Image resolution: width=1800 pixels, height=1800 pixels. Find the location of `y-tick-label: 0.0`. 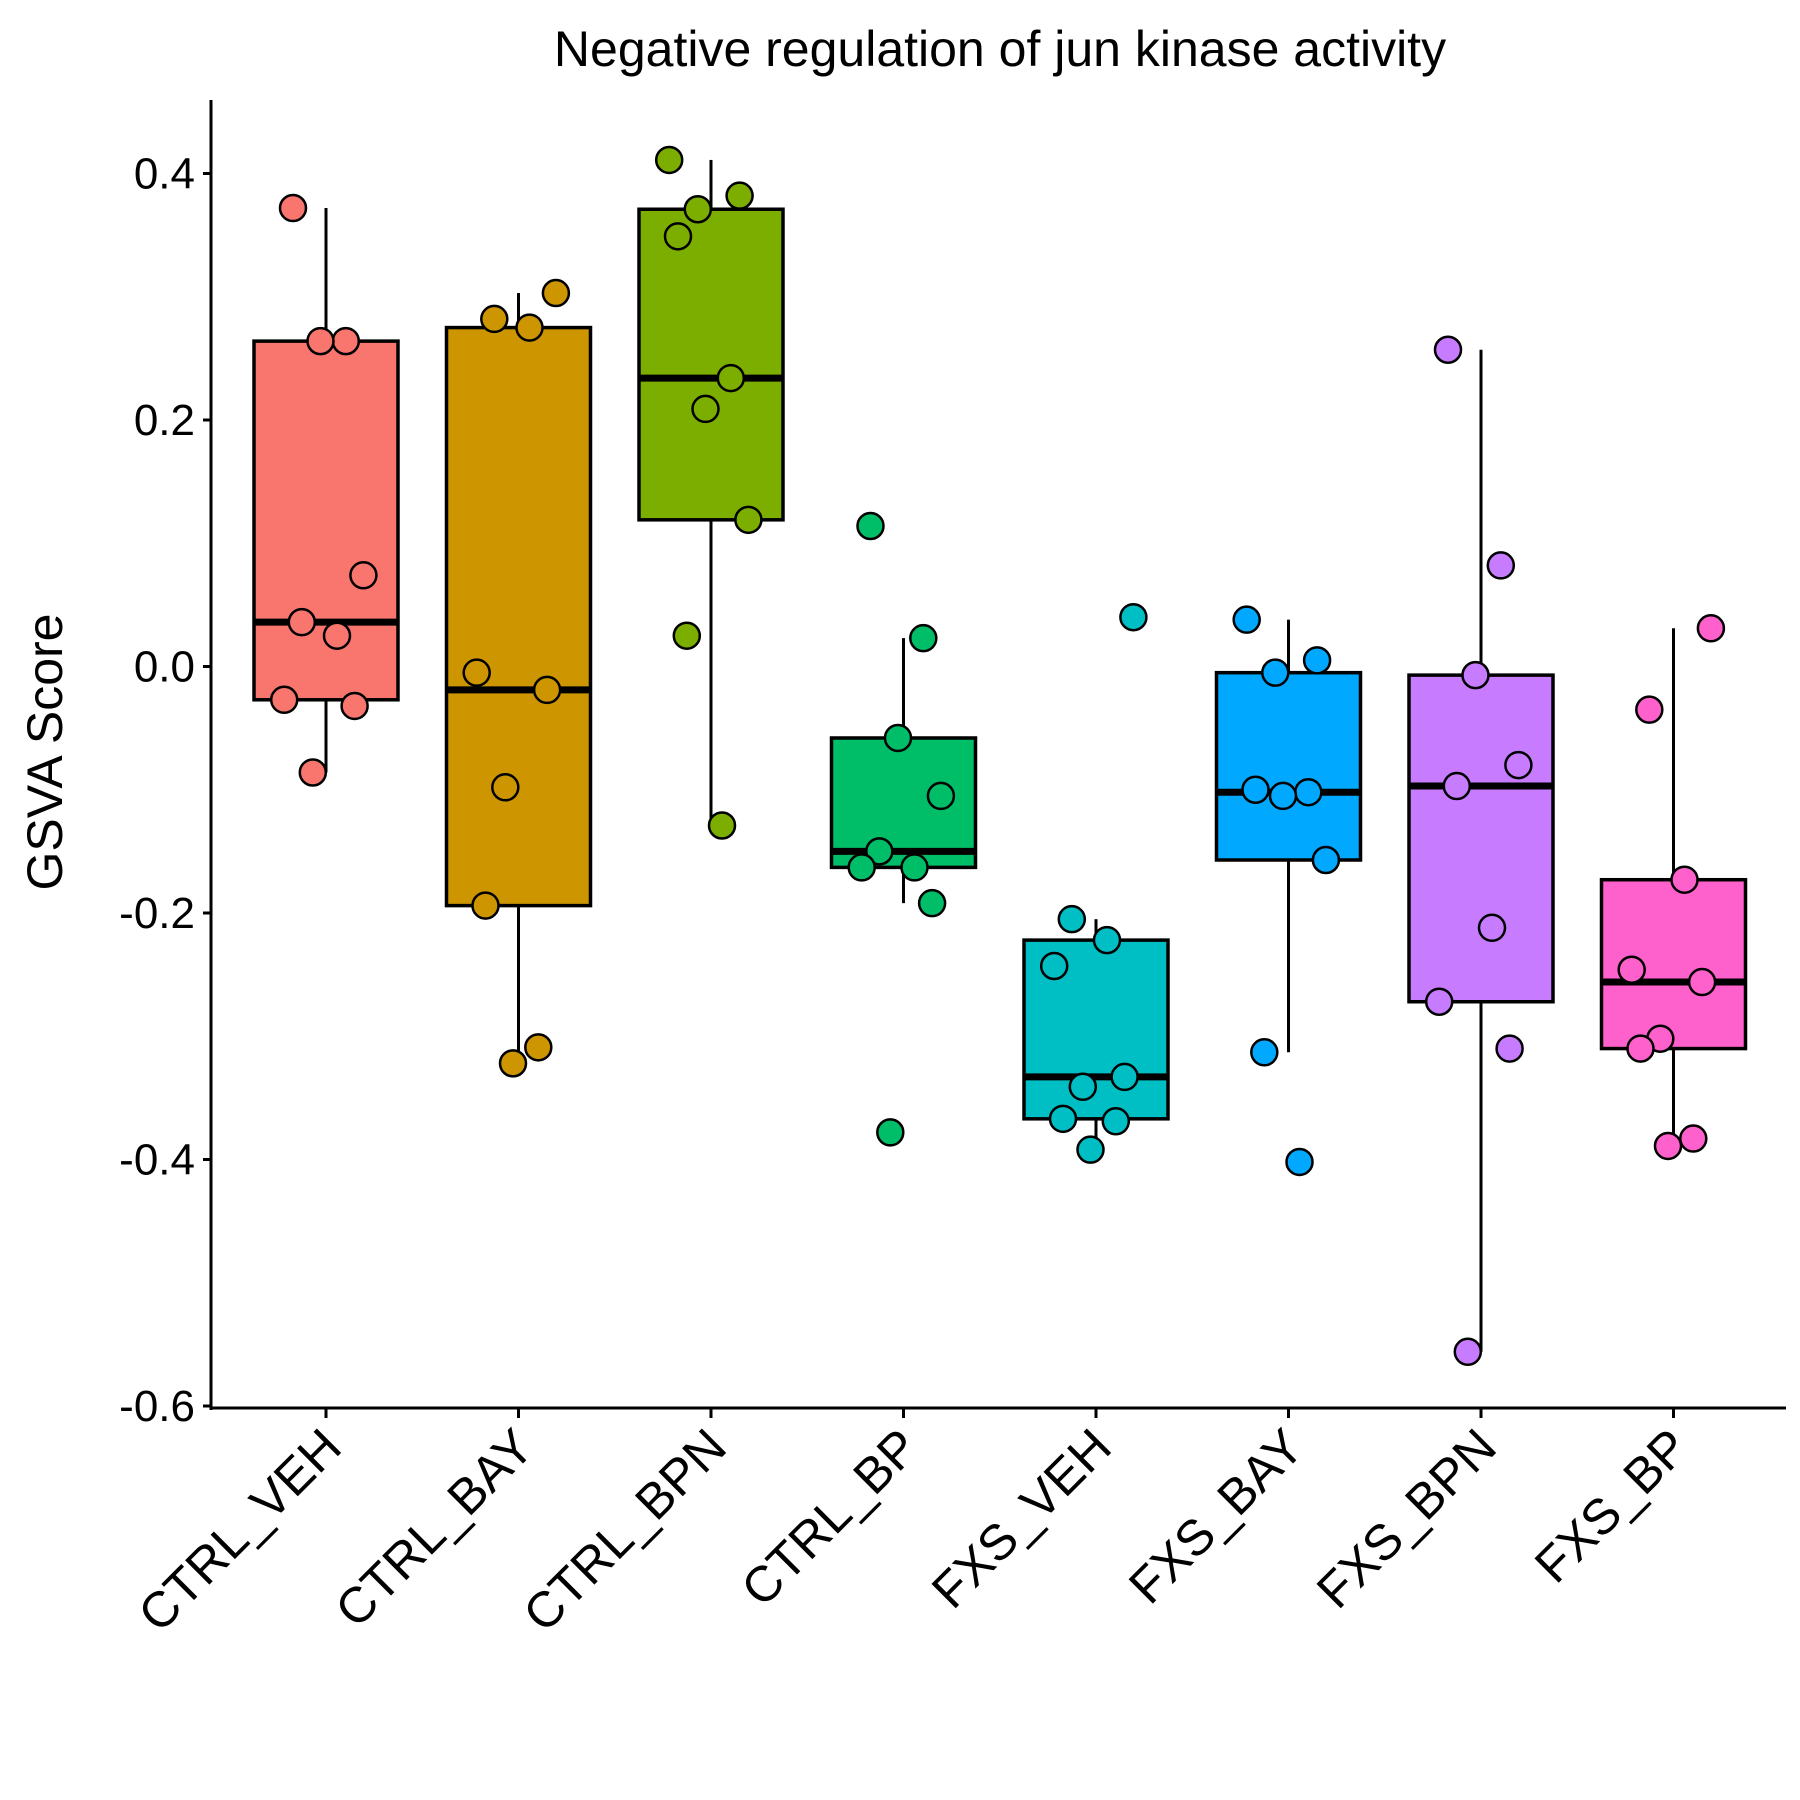

y-tick-label: 0.0 is located at coordinates (164, 667).